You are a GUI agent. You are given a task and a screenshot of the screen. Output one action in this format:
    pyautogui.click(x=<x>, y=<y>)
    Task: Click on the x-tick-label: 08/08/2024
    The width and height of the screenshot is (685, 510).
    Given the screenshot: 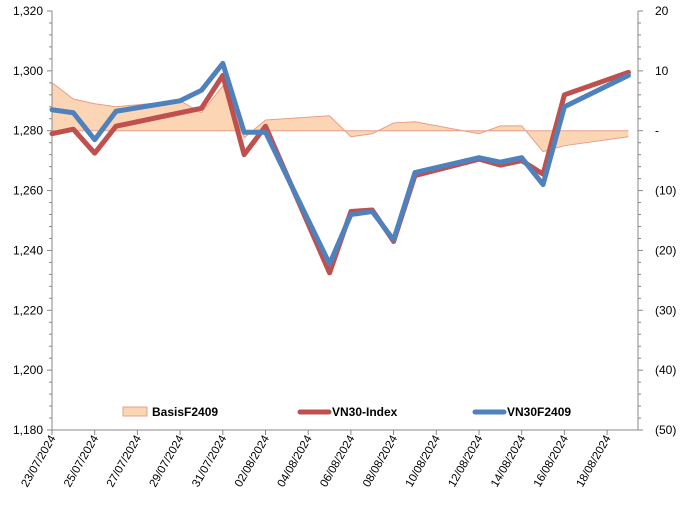 What is the action you would take?
    pyautogui.click(x=380, y=461)
    